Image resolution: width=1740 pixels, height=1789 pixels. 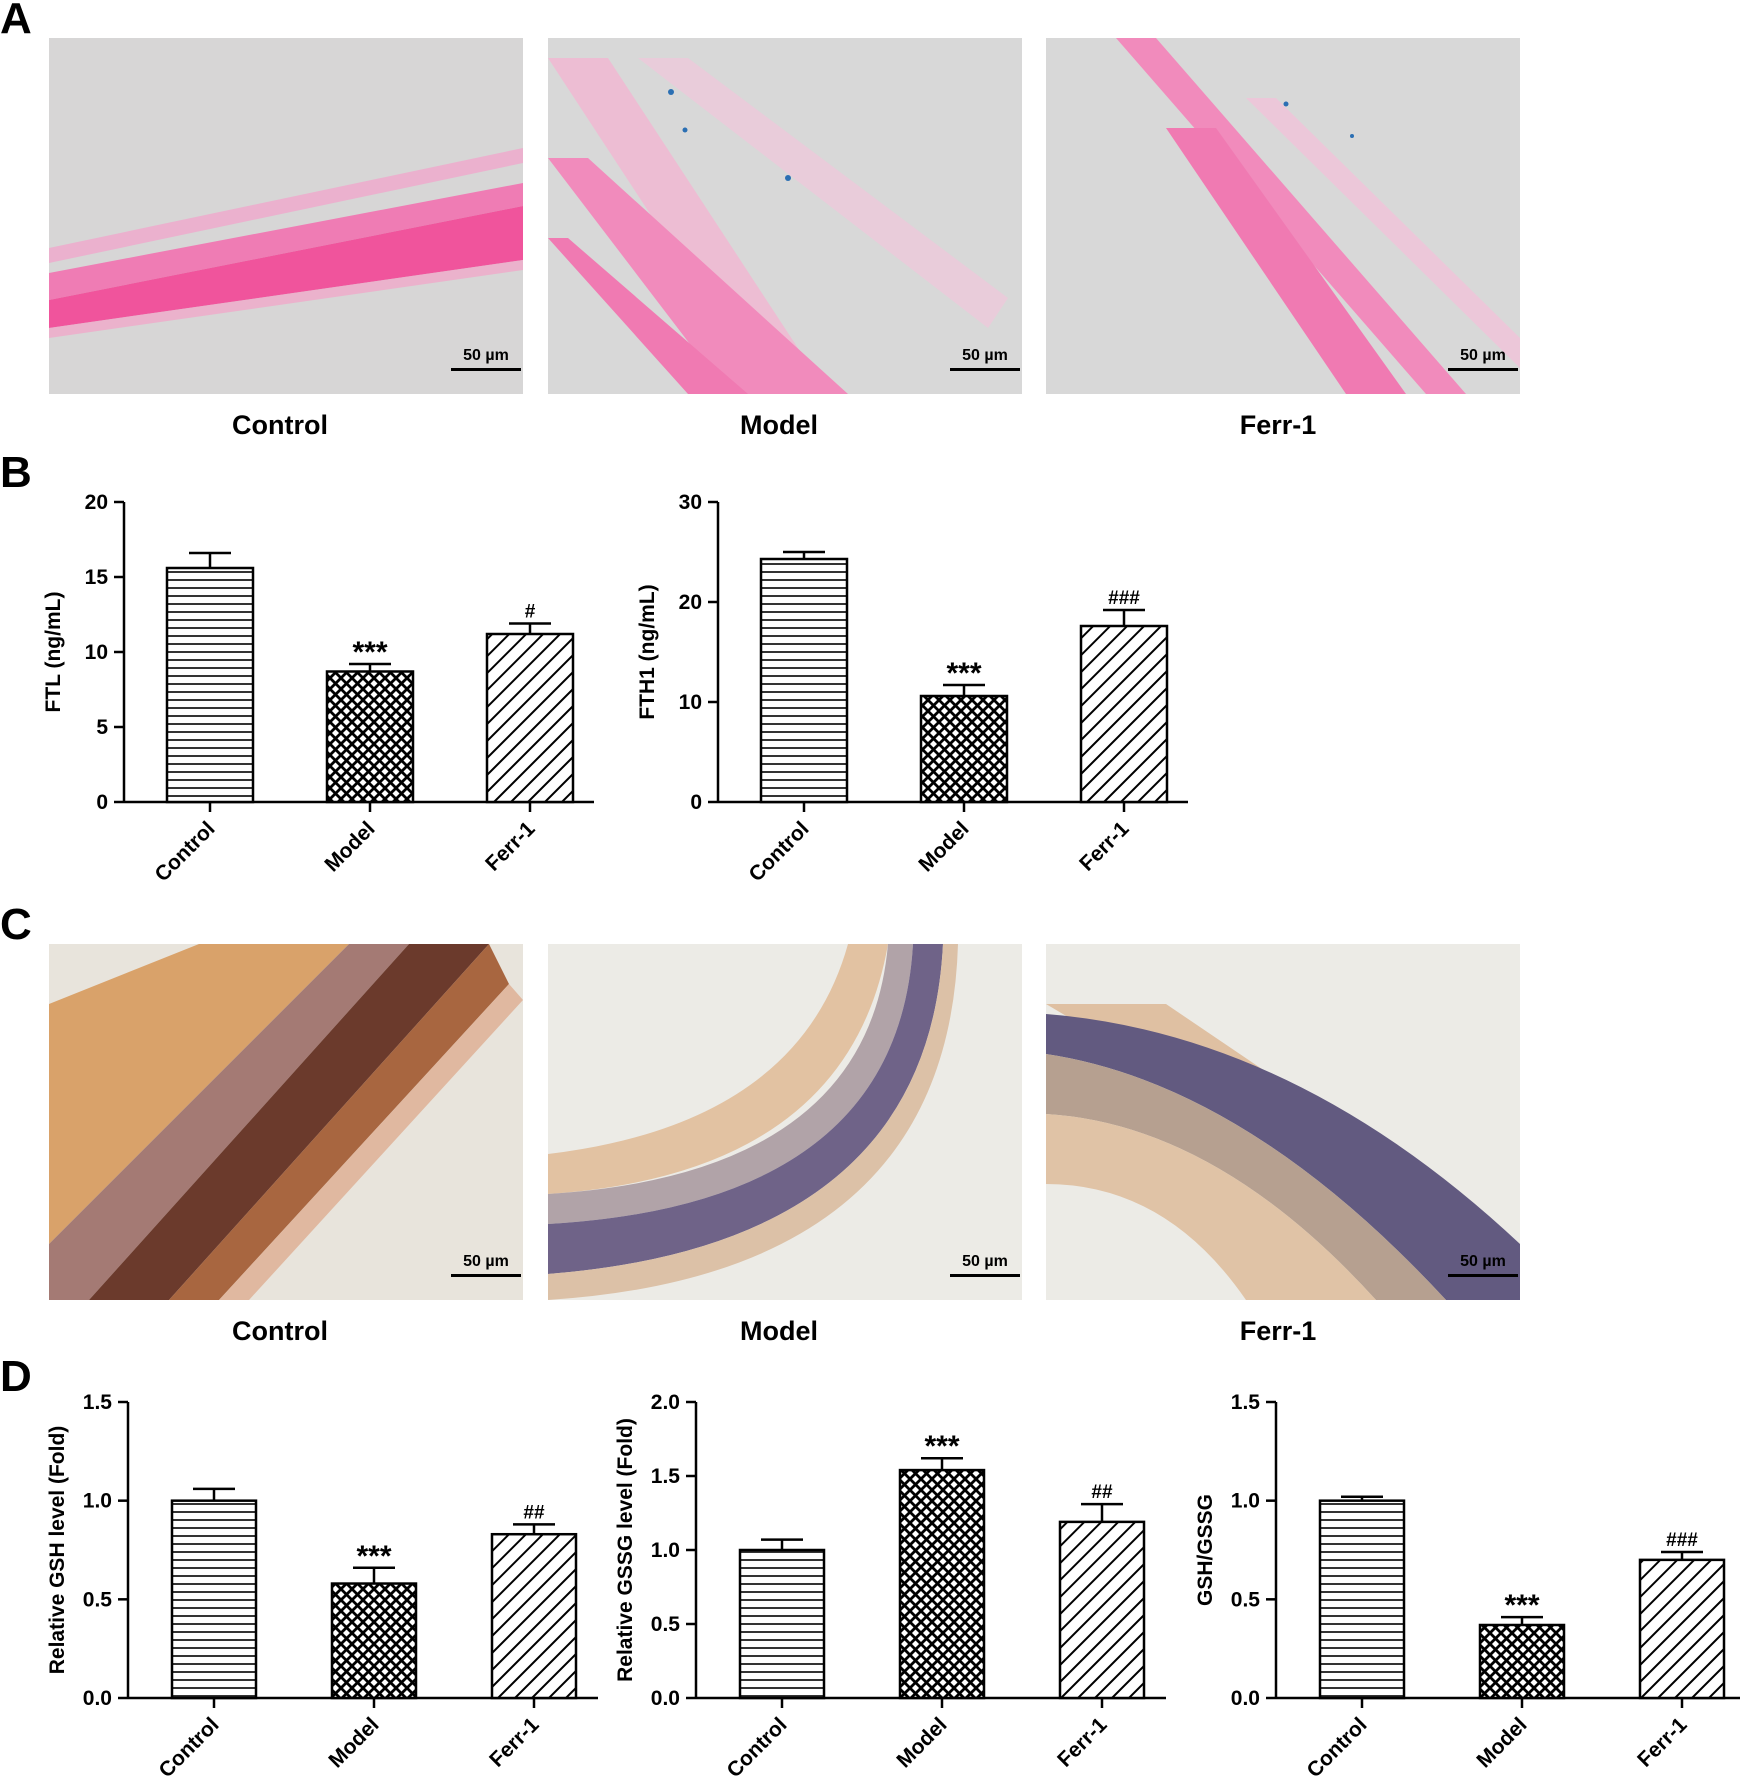 I want to click on micrograph-c-control, so click(x=286, y=1122).